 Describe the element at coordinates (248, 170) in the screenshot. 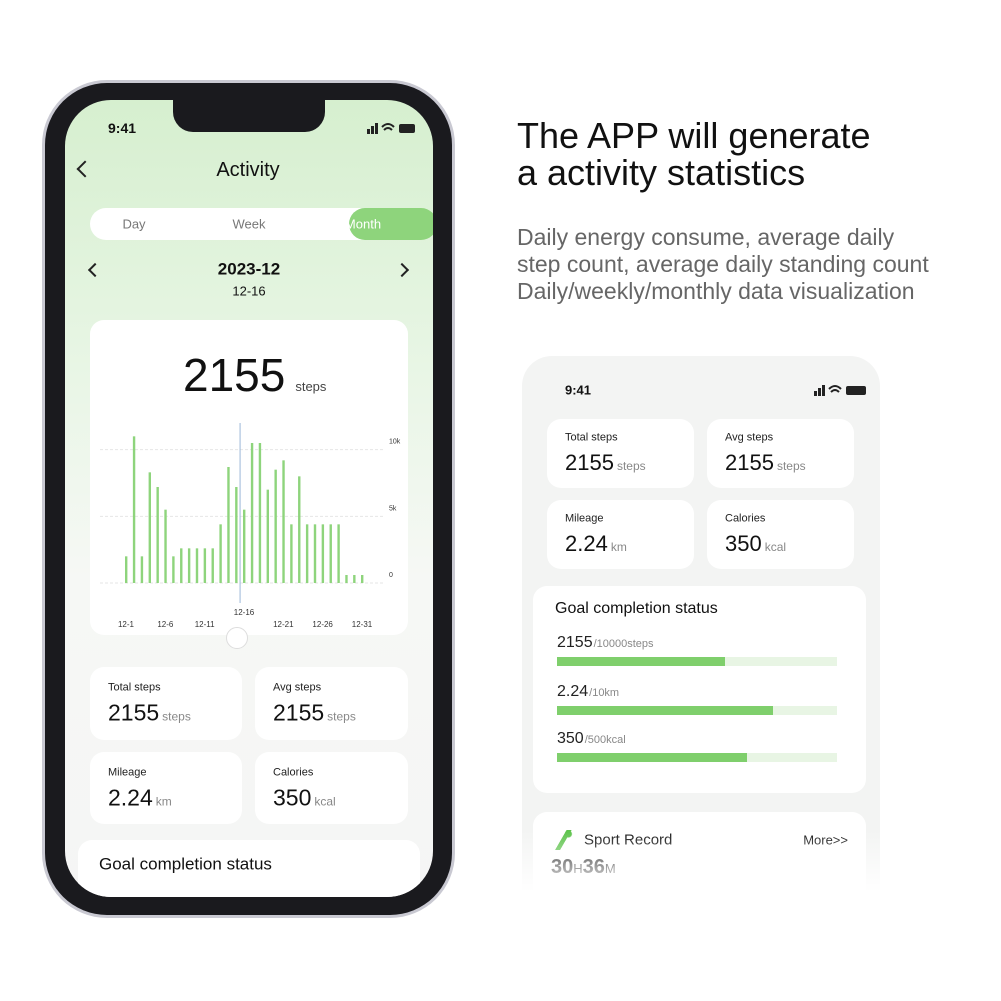

I see `page-title: Activity` at that location.